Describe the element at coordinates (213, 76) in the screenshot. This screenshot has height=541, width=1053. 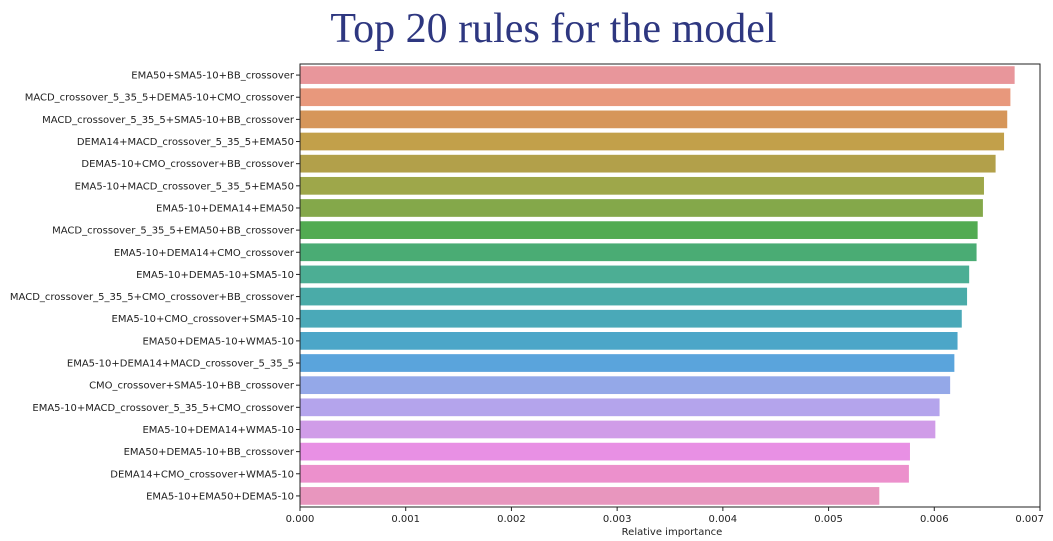
I see `category-label: EMA50+SMA5-10+BB_crossover` at that location.